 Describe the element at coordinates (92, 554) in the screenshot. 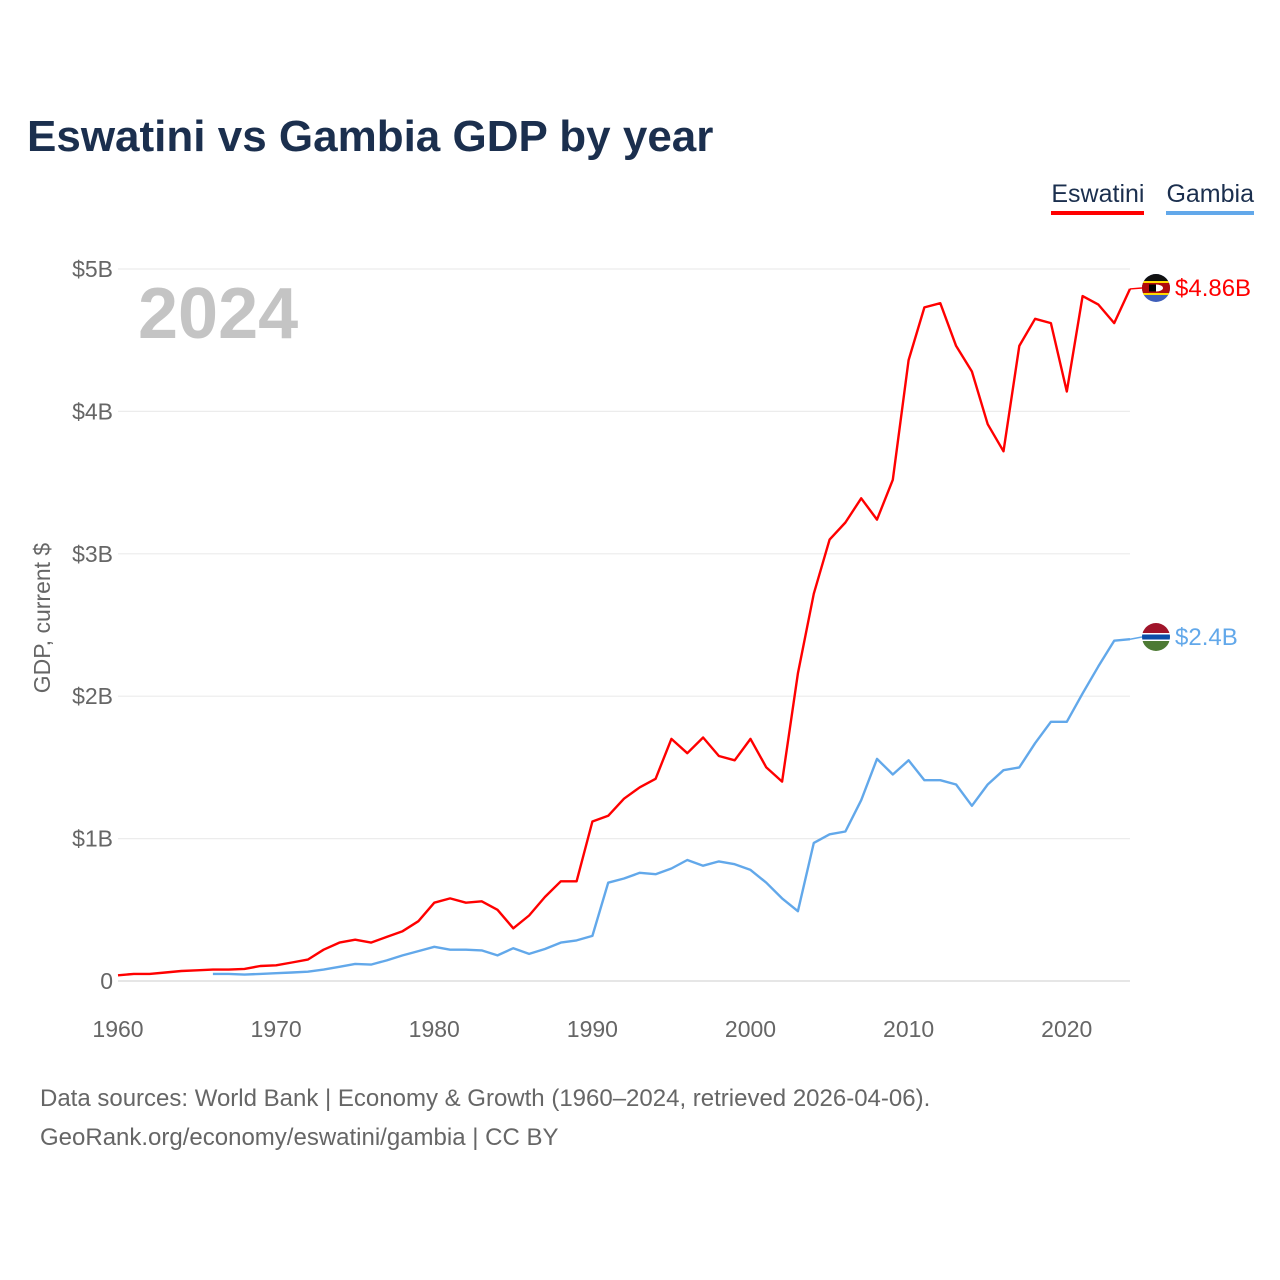

I see `y-tick-label: $3B` at that location.